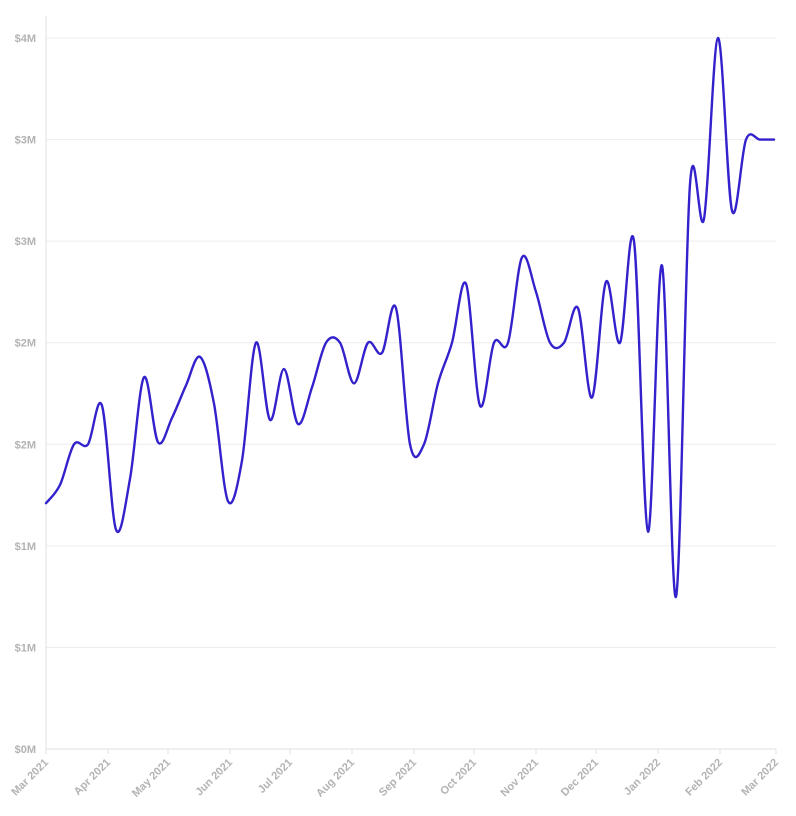  Describe the element at coordinates (642, 777) in the screenshot. I see `x-tick-label: Jan 2022` at that location.